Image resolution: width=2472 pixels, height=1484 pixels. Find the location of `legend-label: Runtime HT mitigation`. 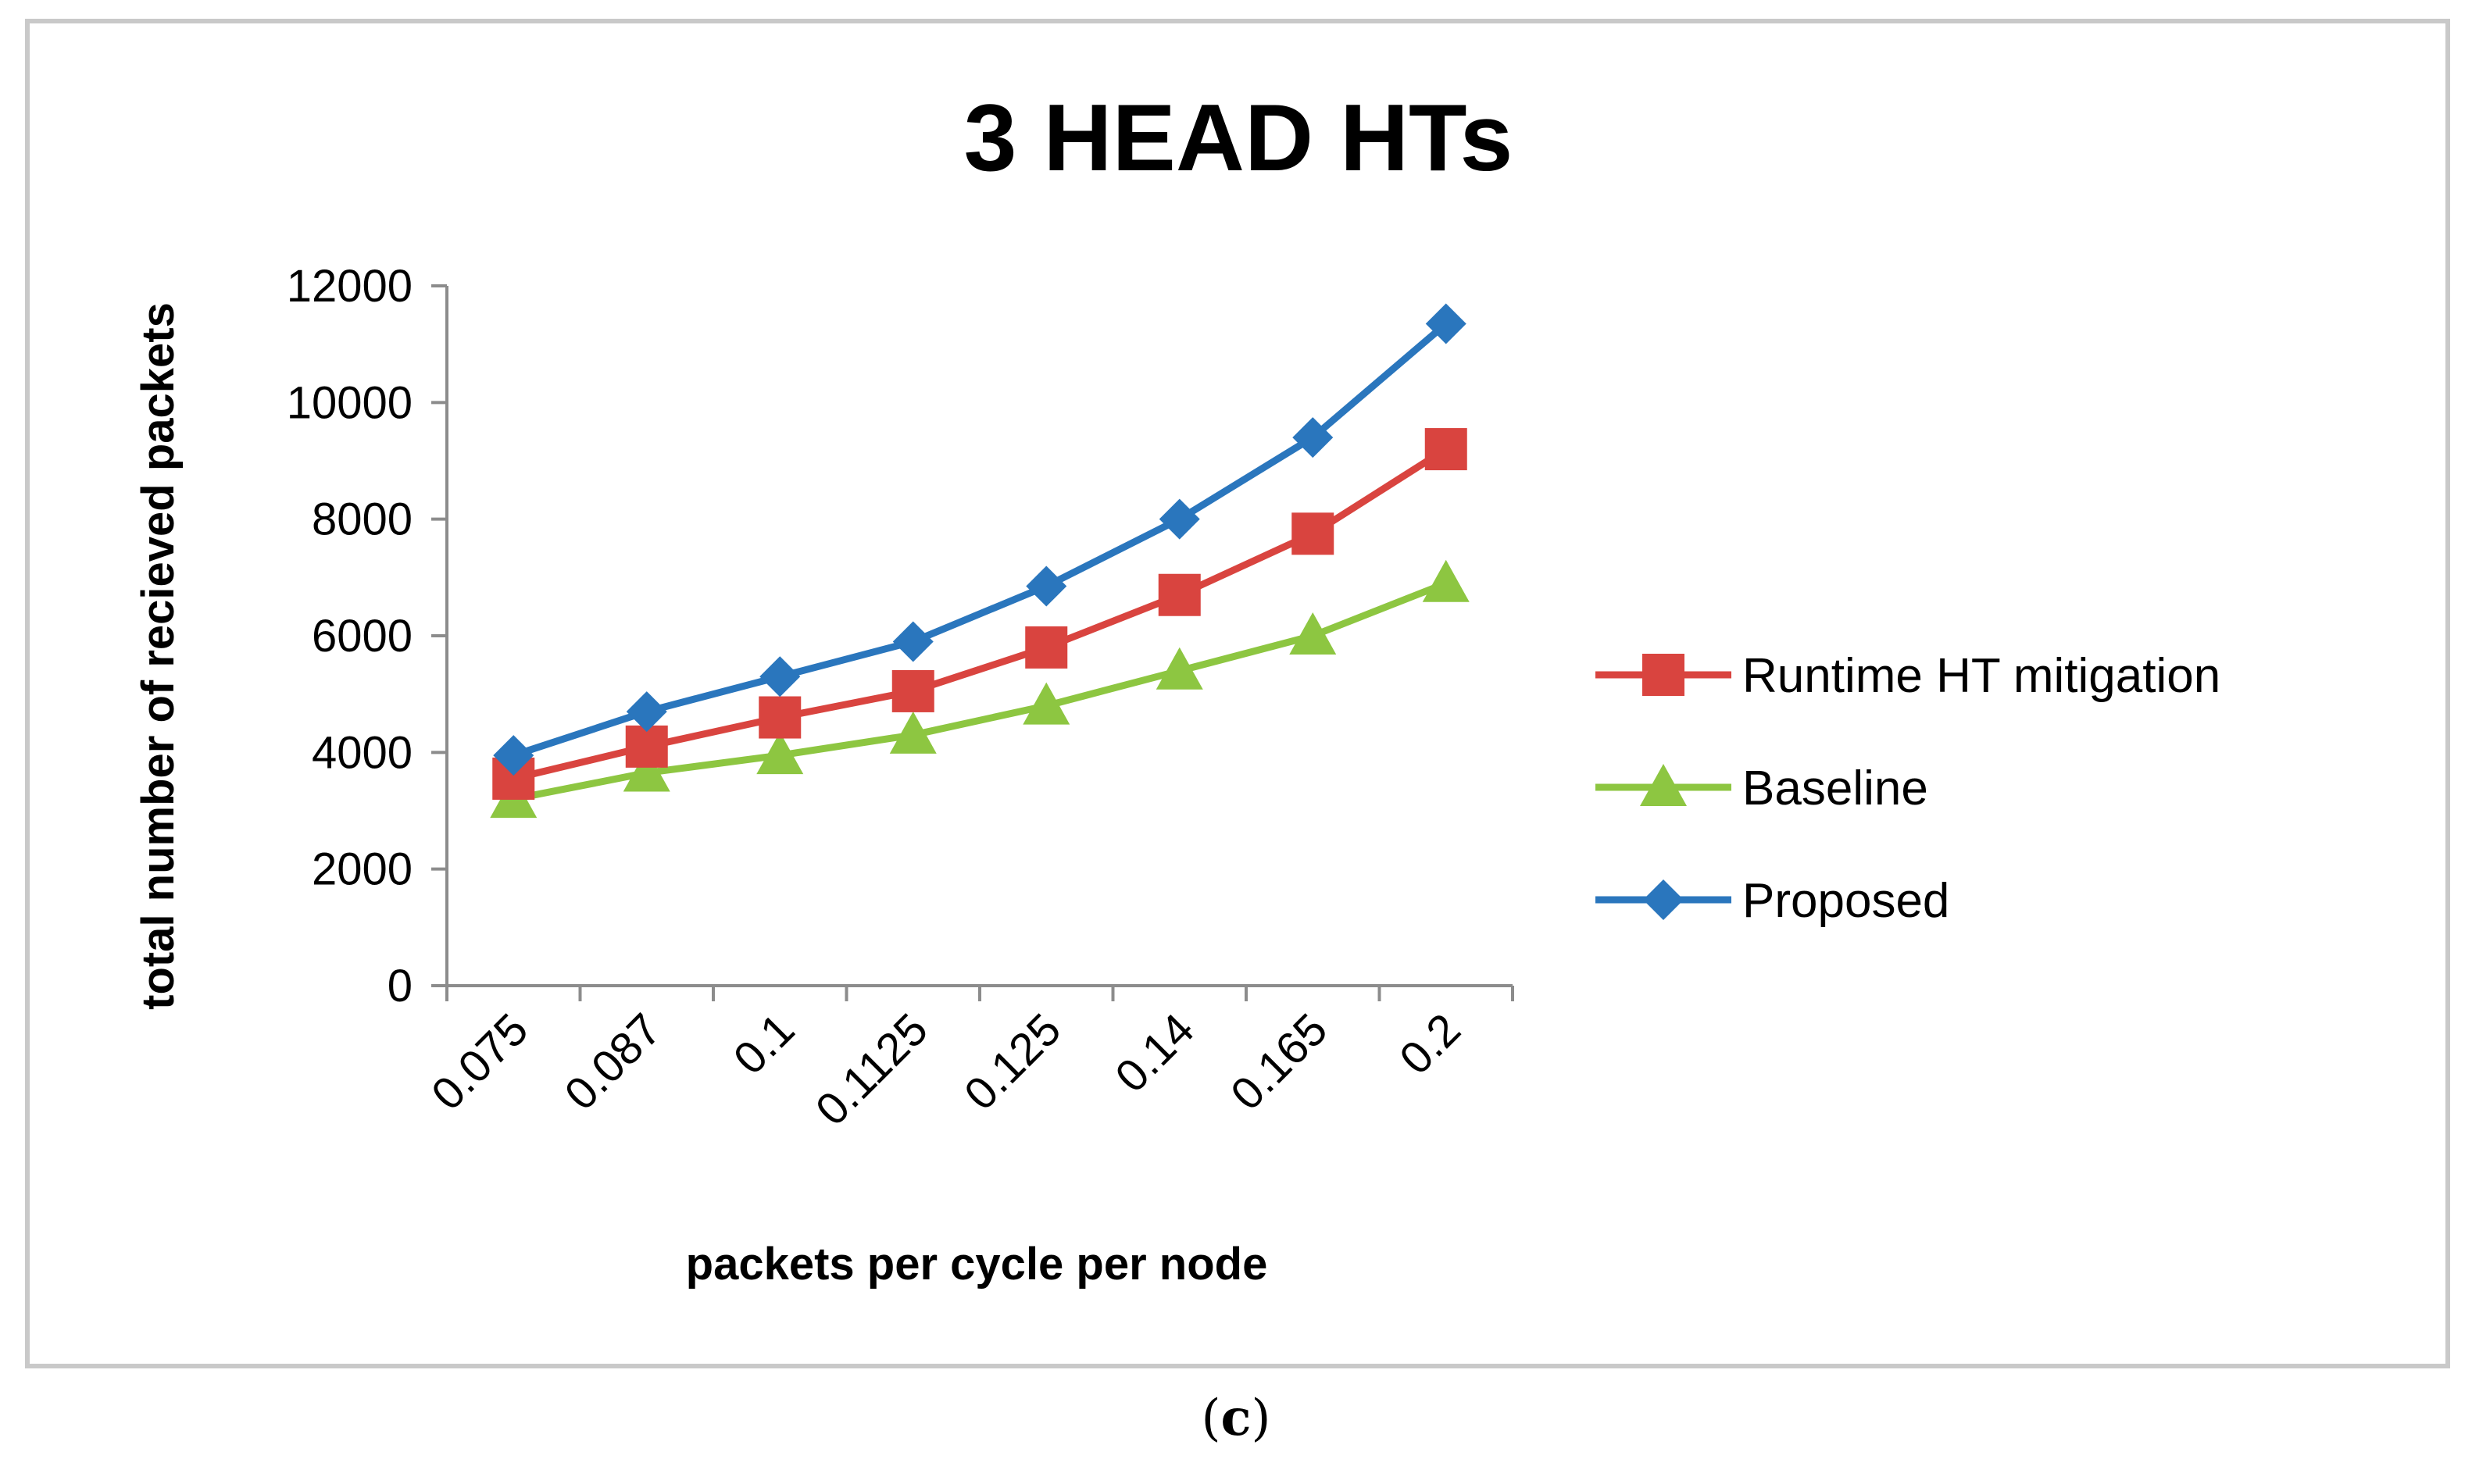

legend-label: Runtime HT mitigation is located at coordinates (1981, 676).